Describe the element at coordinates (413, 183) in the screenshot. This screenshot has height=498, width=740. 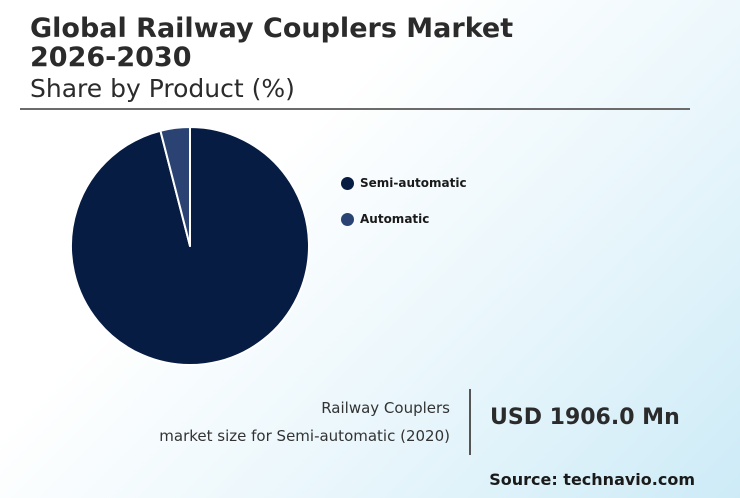
I see `legend-label-semi-automatic: Semi-automatic` at that location.